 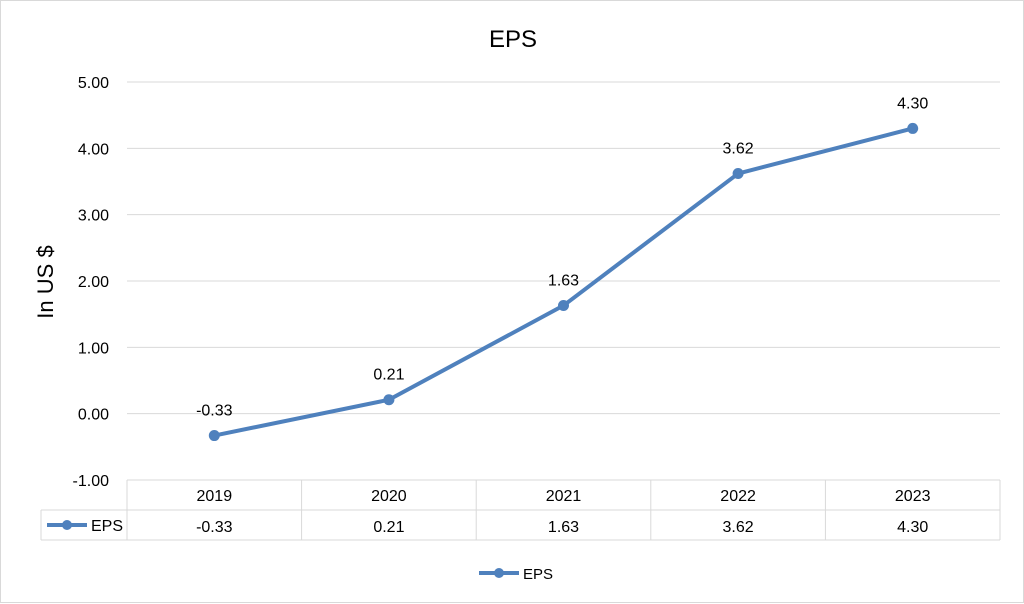 I want to click on y-tick-label: 3.00, so click(x=93, y=216).